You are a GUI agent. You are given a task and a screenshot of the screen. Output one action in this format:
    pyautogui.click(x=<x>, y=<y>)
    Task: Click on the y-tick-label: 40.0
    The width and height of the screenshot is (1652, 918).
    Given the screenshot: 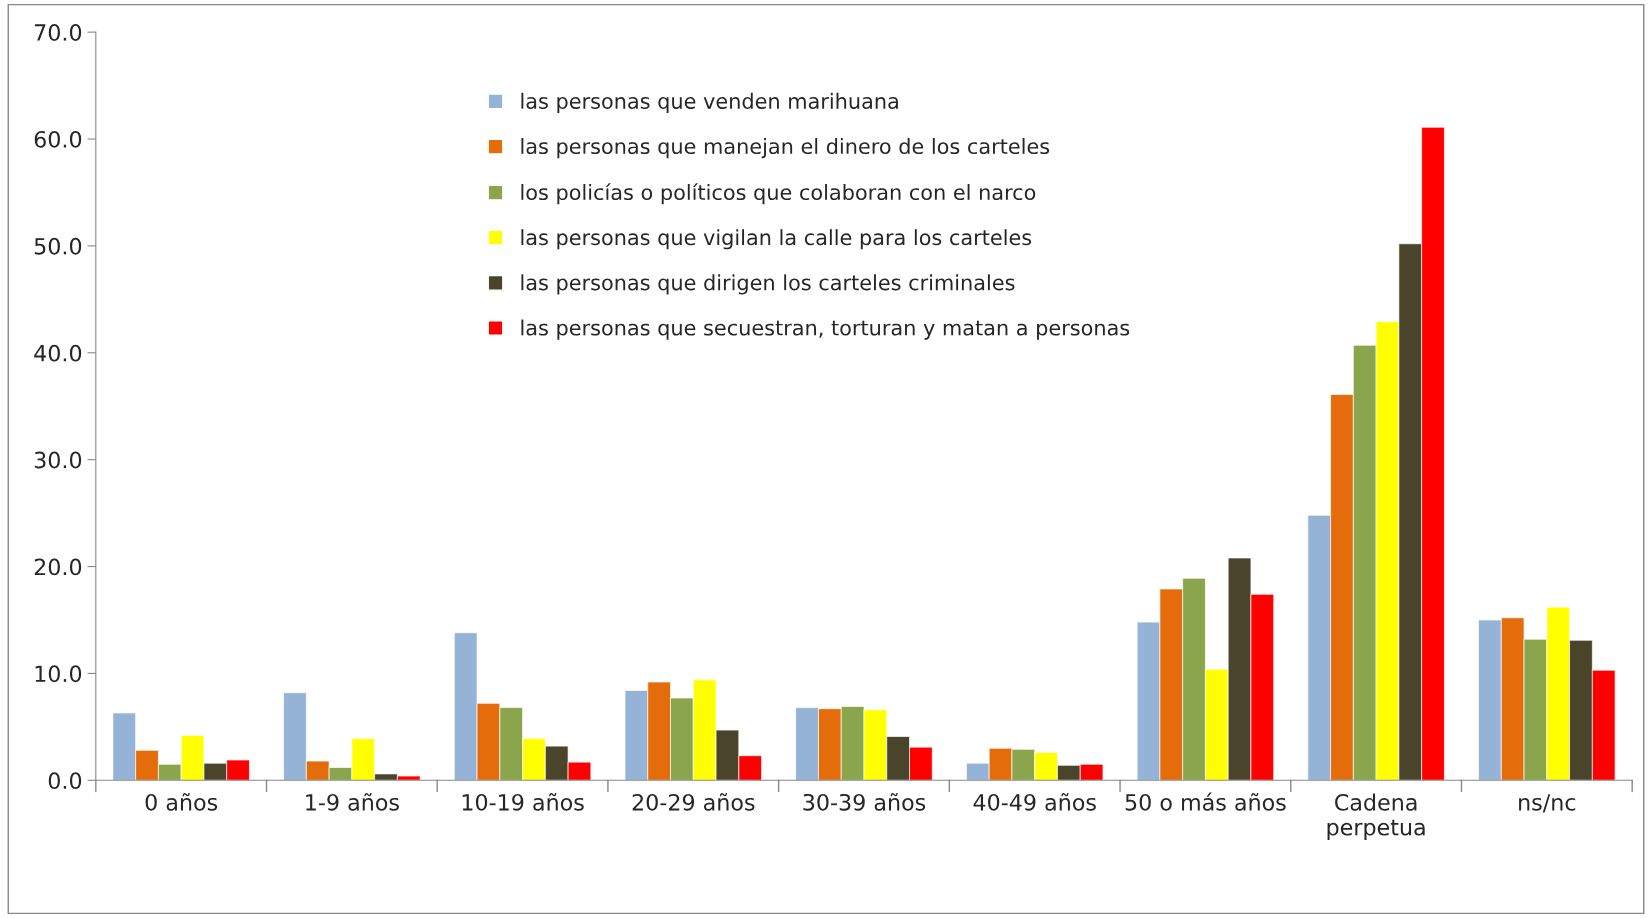 What is the action you would take?
    pyautogui.click(x=58, y=353)
    